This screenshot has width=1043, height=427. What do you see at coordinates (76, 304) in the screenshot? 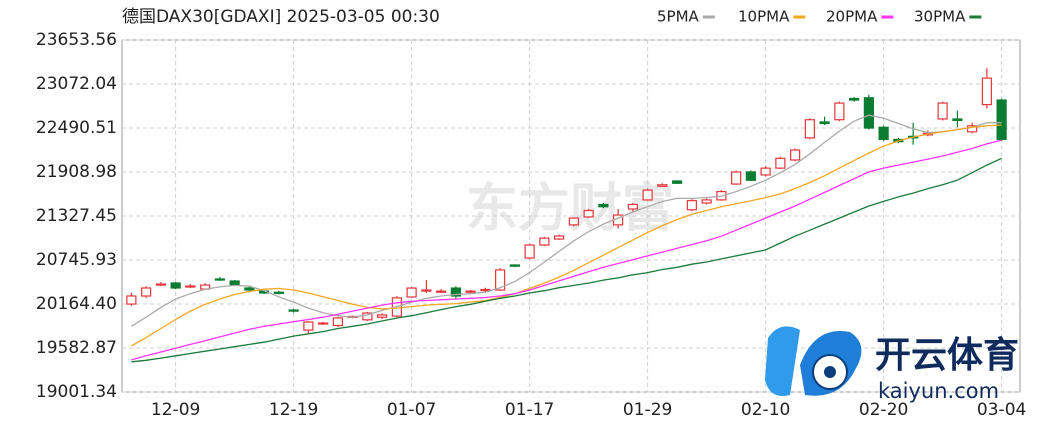
I see `y-tick-label: 20164.40` at bounding box center [76, 304].